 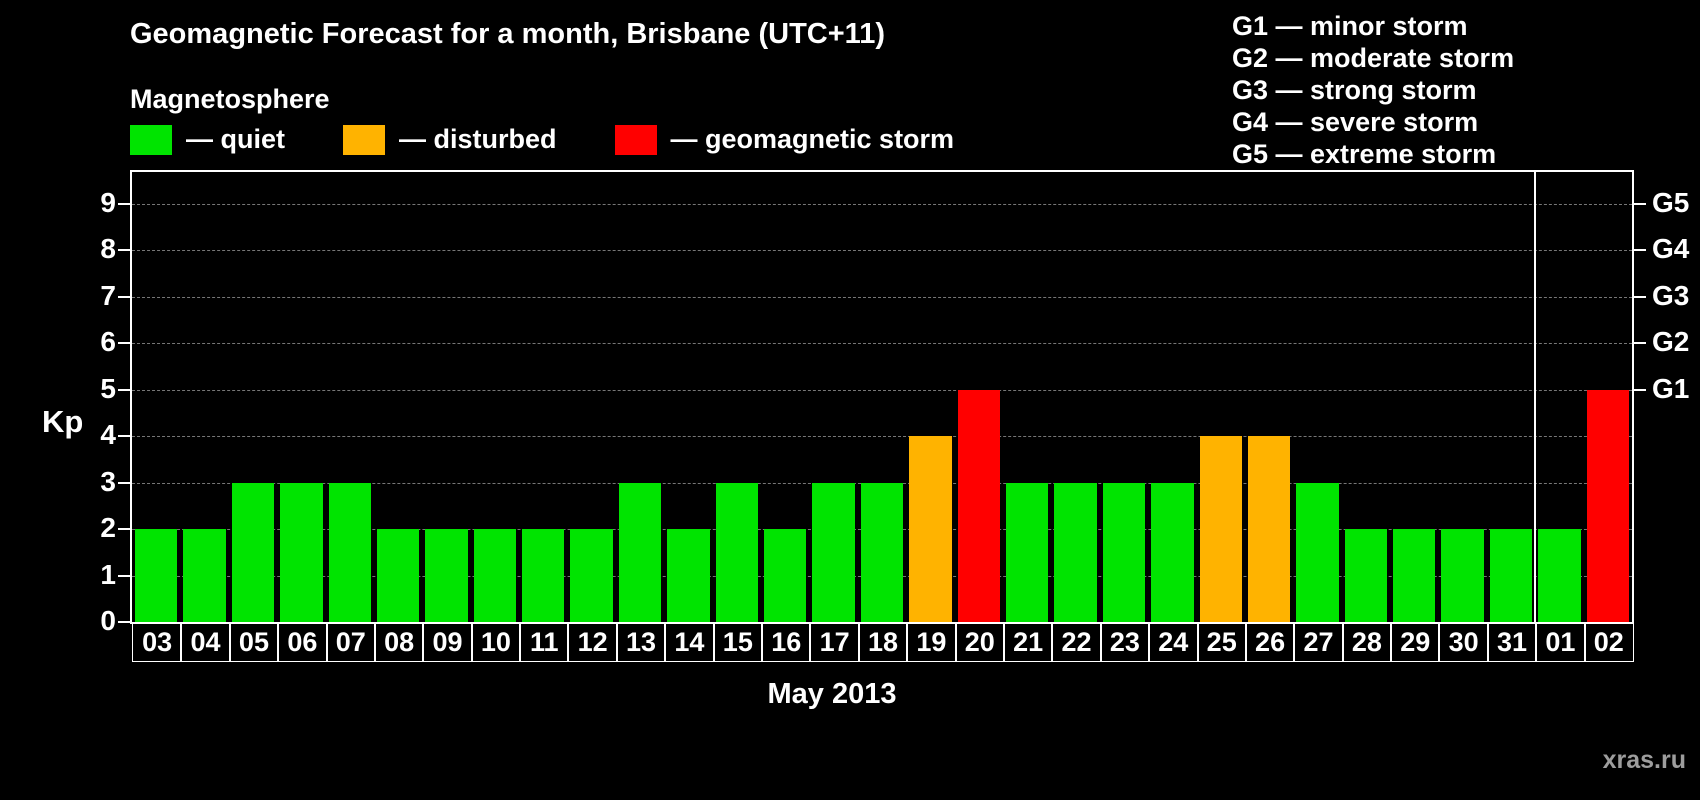 I want to click on day-label-09: 09, so click(x=447, y=642).